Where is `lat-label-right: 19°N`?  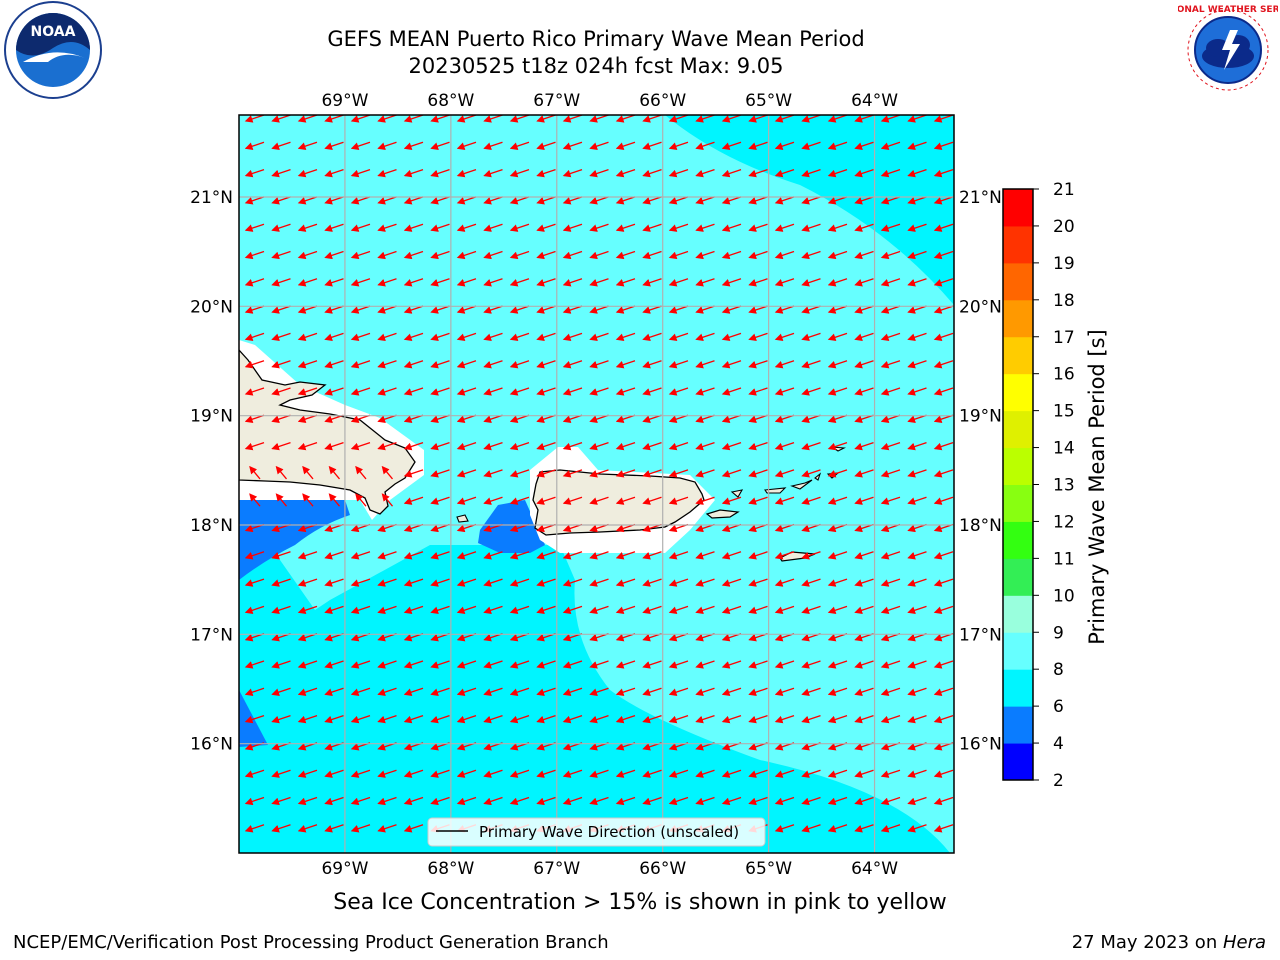
lat-label-right: 19°N is located at coordinates (980, 417).